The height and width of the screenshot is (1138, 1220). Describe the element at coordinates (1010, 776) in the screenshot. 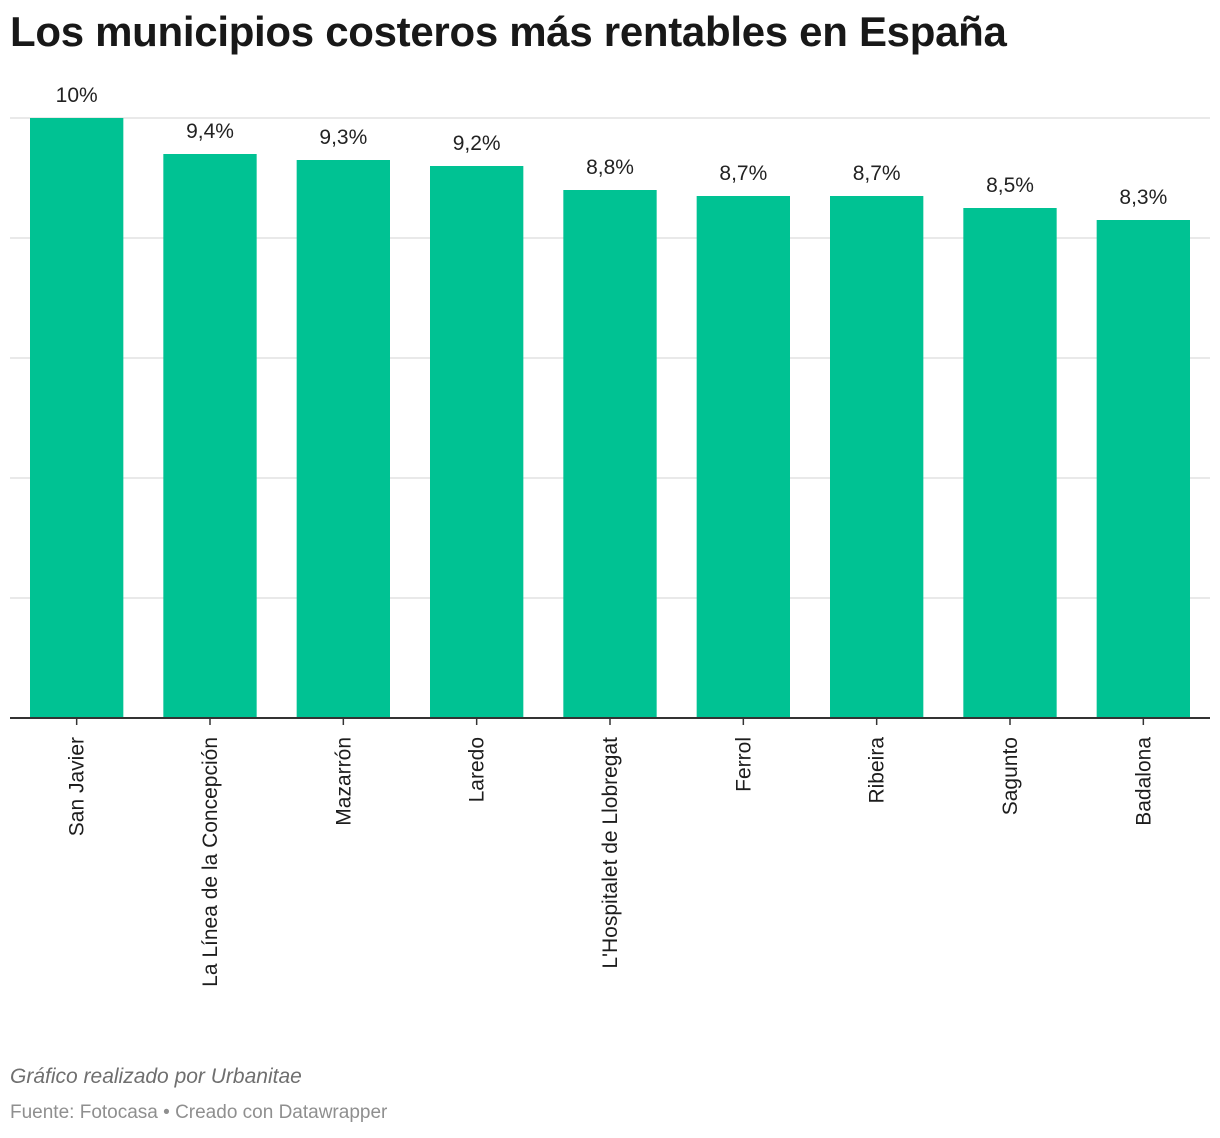

I see `x-tick-label: Sagunto` at that location.